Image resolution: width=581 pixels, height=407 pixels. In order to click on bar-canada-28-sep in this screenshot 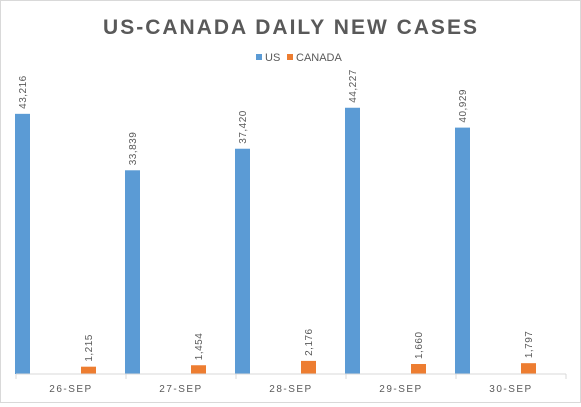, I will do `click(308, 367)`.